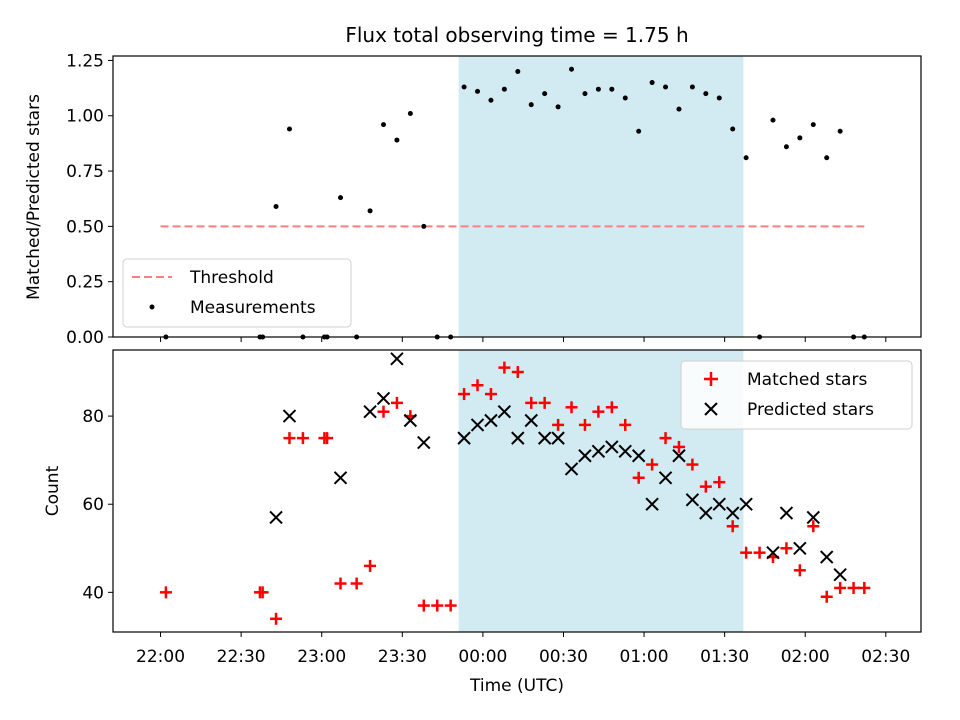 The image size is (960, 720). I want to click on y-tick-label: 0.75, so click(85, 172).